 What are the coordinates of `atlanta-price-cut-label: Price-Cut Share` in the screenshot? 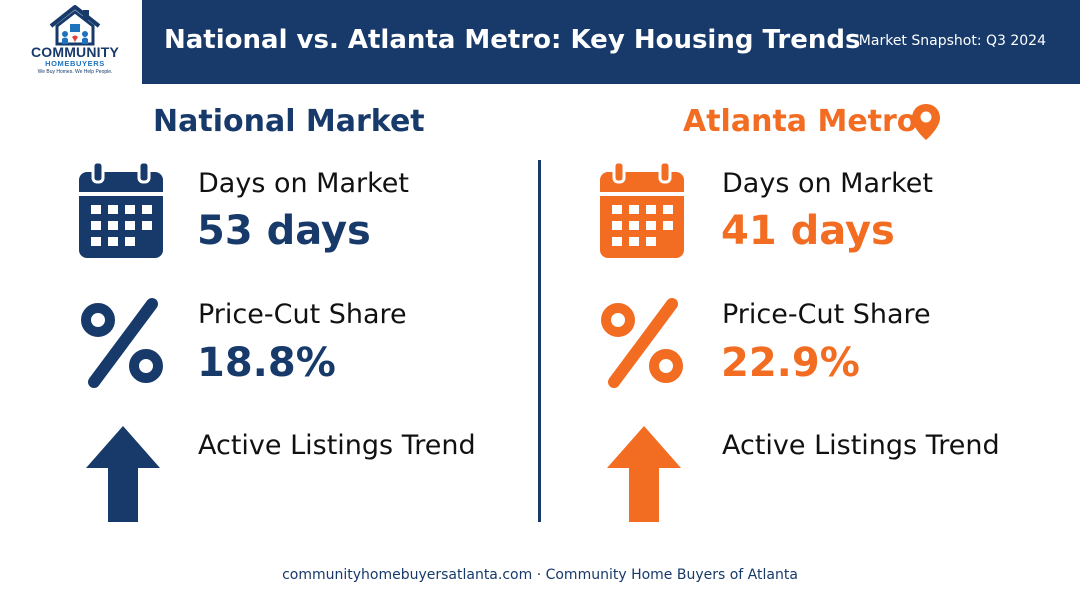 It's located at (826, 314).